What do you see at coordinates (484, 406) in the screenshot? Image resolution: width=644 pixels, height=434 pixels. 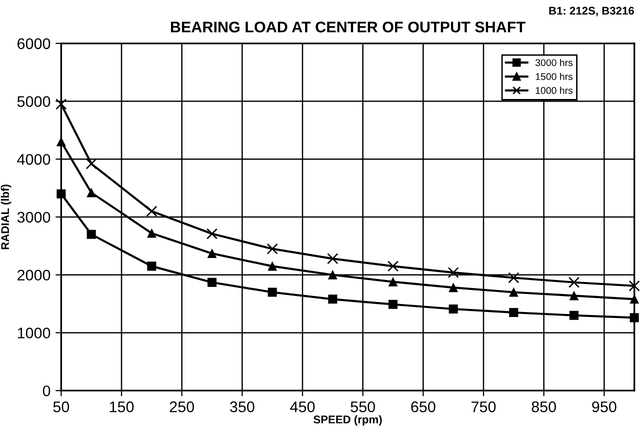 I see `x-tick-label: 750` at bounding box center [484, 406].